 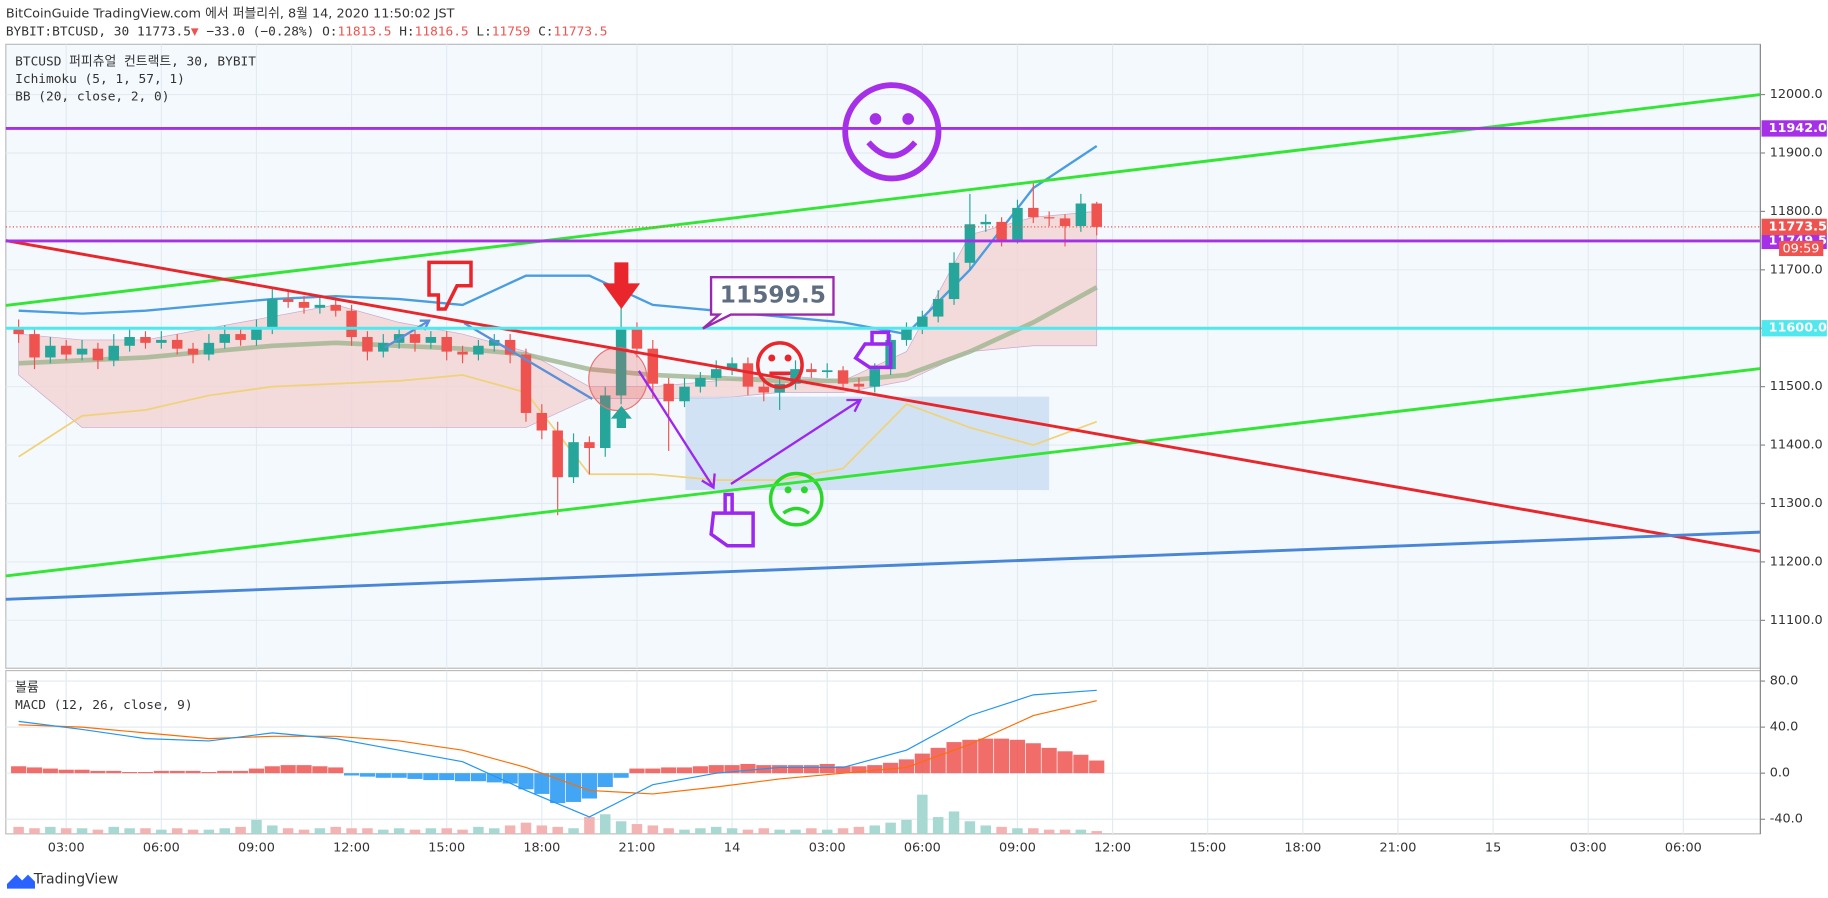 What do you see at coordinates (780, 365) in the screenshot?
I see `face-icon` at bounding box center [780, 365].